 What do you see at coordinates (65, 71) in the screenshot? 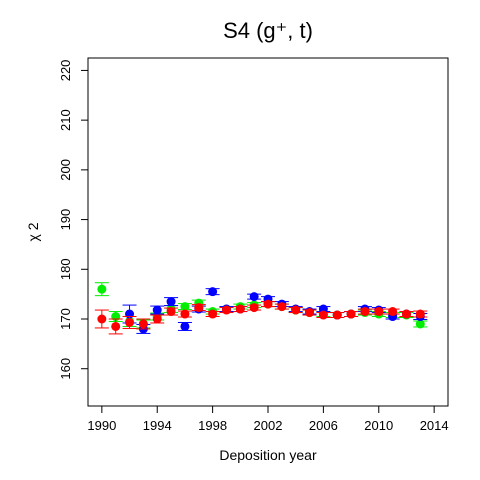
I see `y-tick-label: 220` at bounding box center [65, 71].